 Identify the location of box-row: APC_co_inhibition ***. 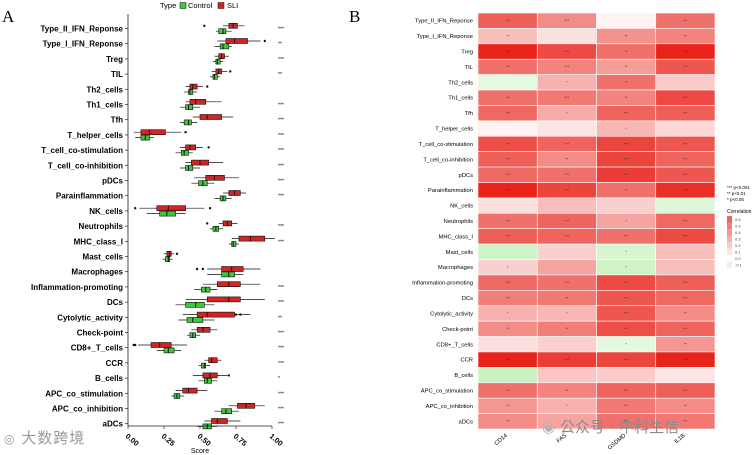
(168, 408).